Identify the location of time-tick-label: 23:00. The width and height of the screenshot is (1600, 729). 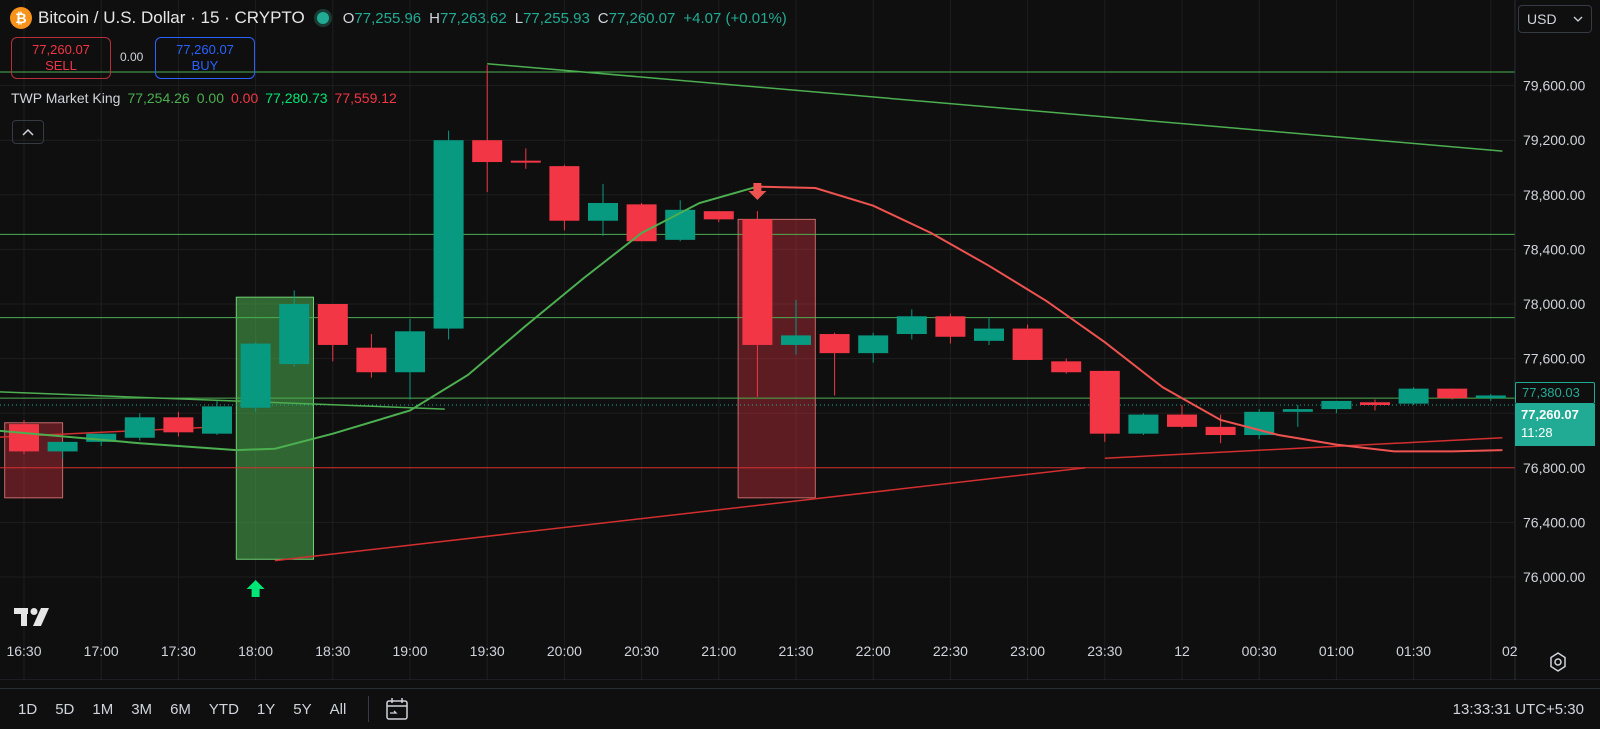
(1027, 651).